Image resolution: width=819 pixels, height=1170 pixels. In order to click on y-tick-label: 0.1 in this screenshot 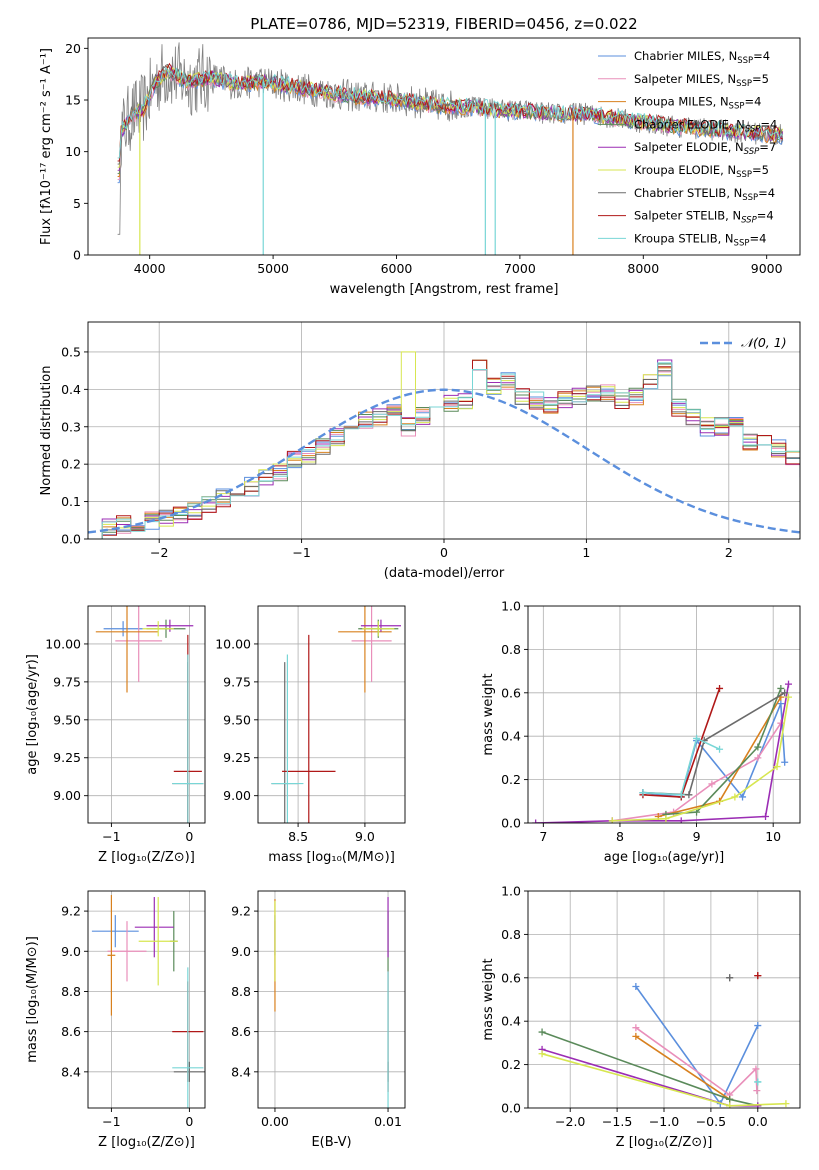, I will do `click(71, 501)`.